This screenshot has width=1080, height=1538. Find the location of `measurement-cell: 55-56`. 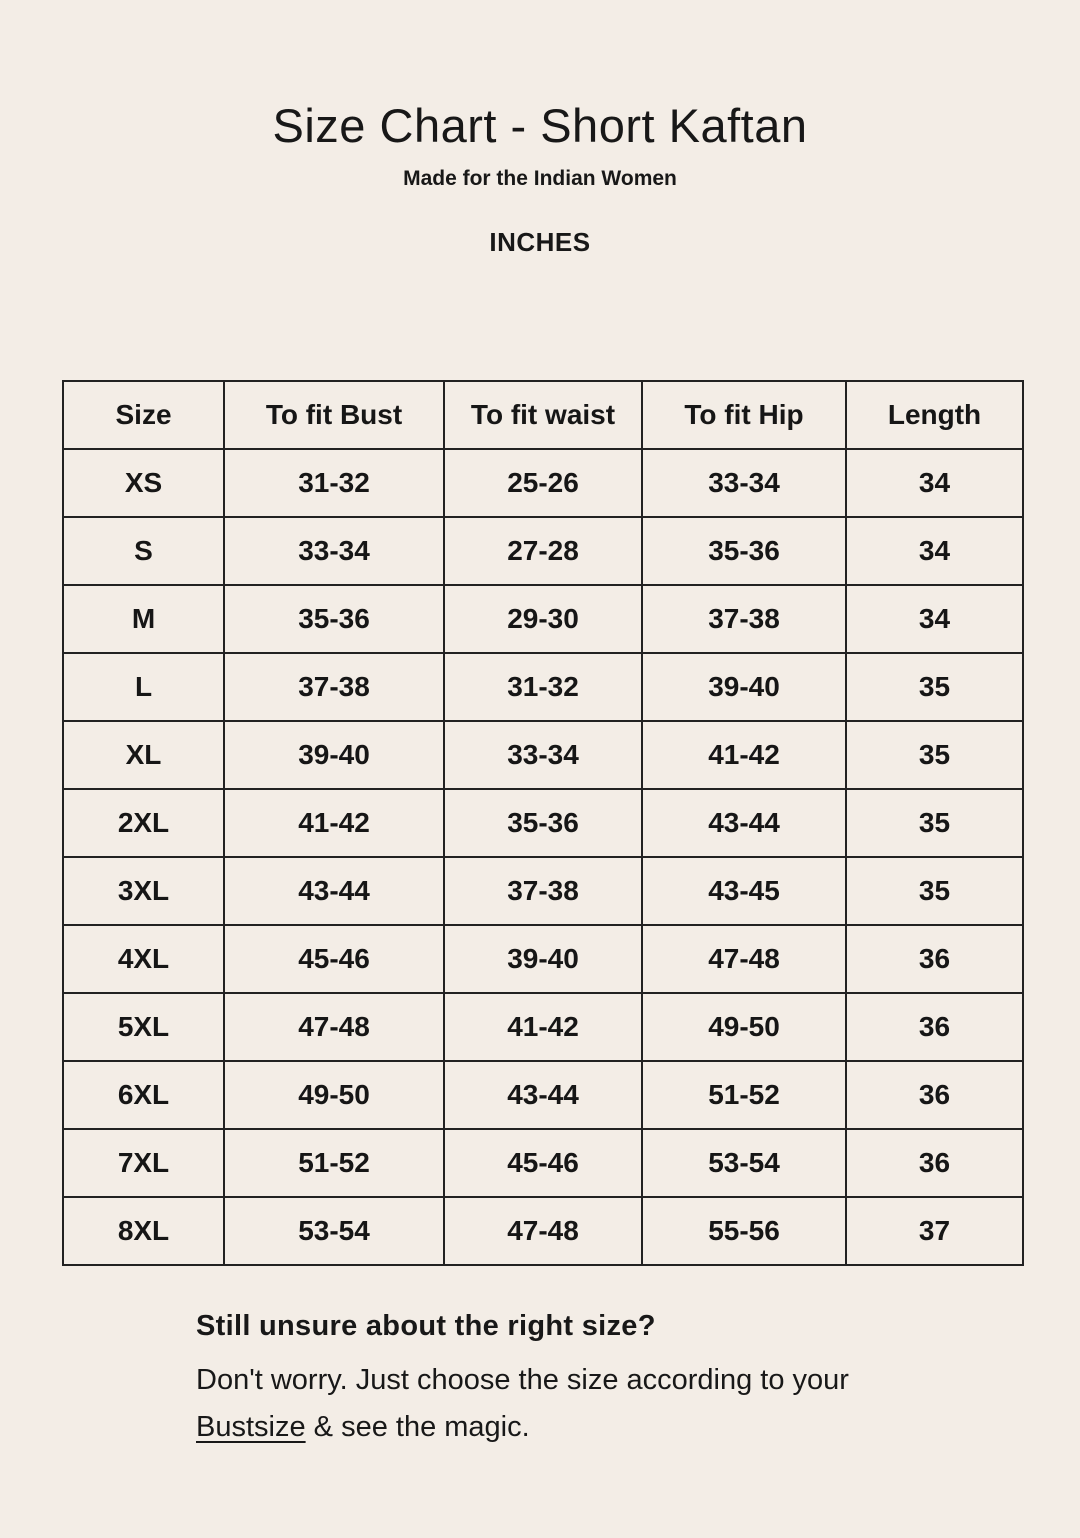

measurement-cell: 55-56 is located at coordinates (744, 1231).